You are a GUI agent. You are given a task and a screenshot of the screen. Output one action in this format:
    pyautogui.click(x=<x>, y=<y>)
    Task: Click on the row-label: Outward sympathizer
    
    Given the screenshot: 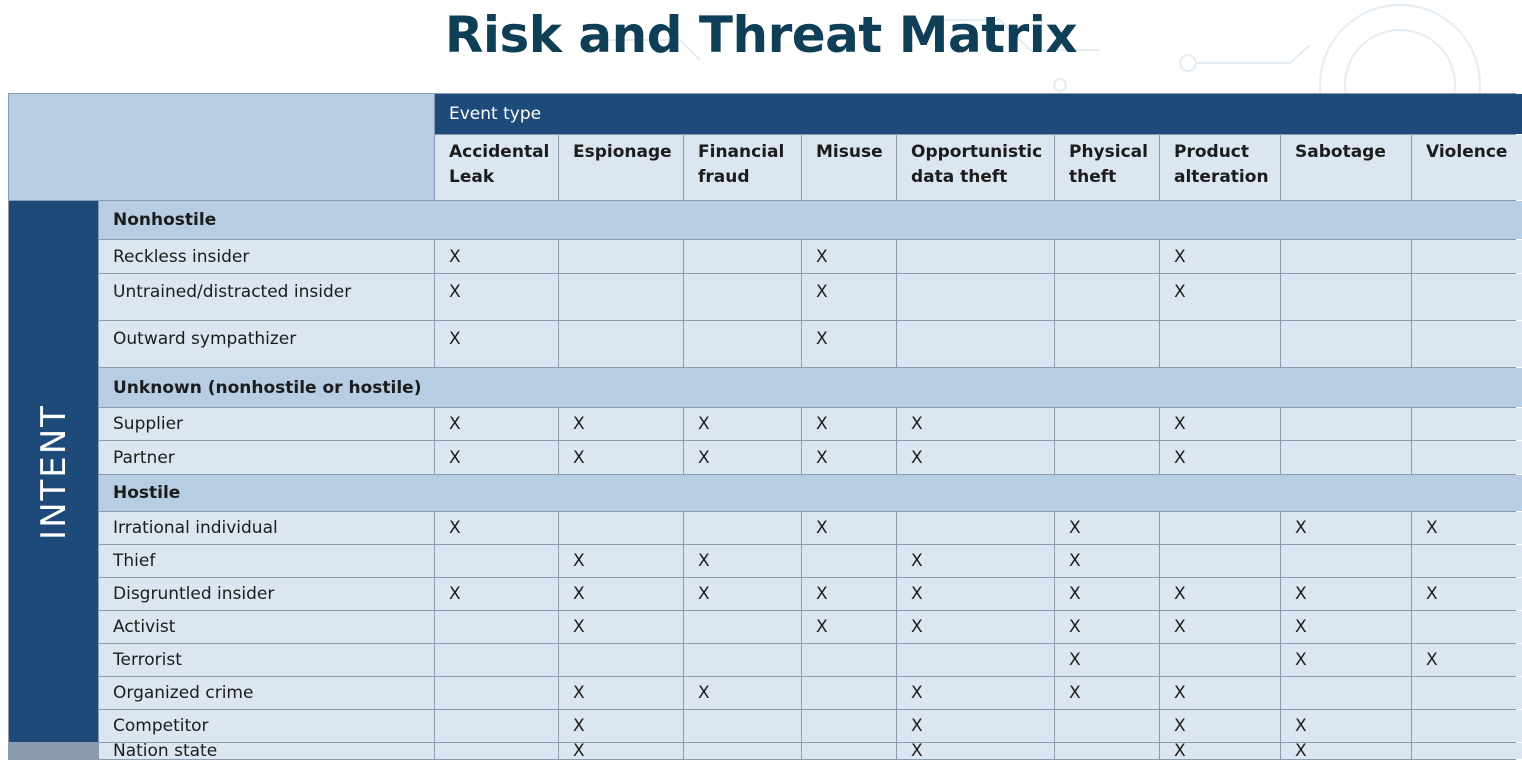 What is the action you would take?
    pyautogui.click(x=266, y=344)
    